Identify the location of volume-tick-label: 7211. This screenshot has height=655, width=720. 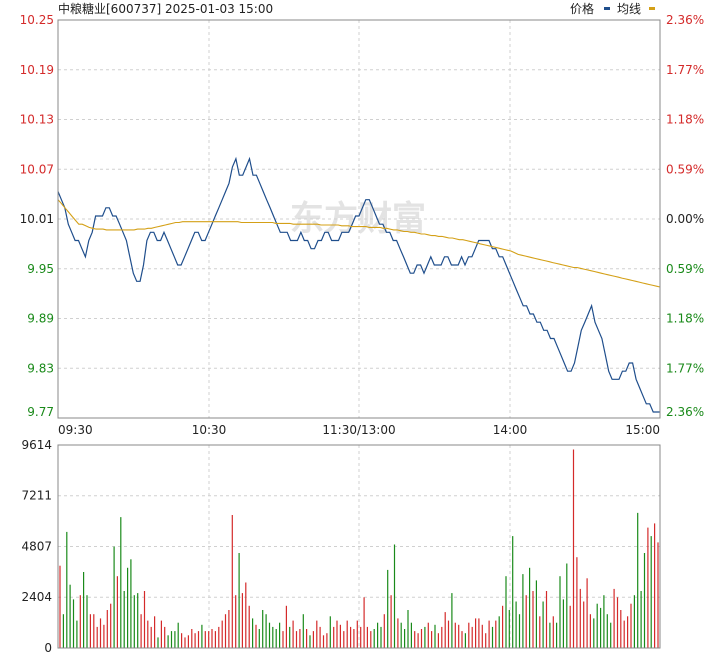
(36, 496).